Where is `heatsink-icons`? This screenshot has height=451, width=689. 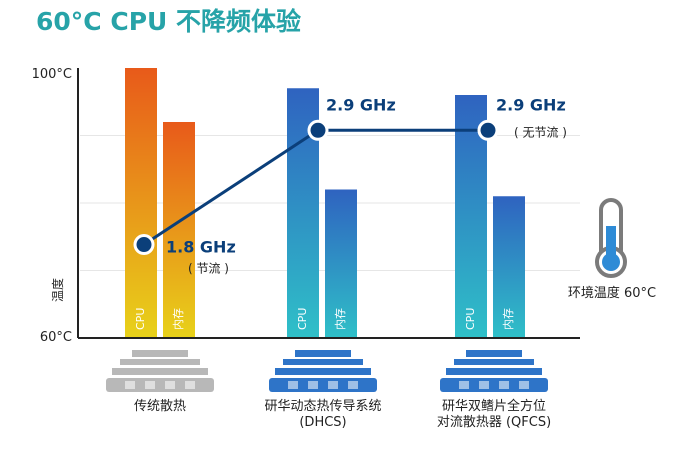 heatsink-icons is located at coordinates (327, 371).